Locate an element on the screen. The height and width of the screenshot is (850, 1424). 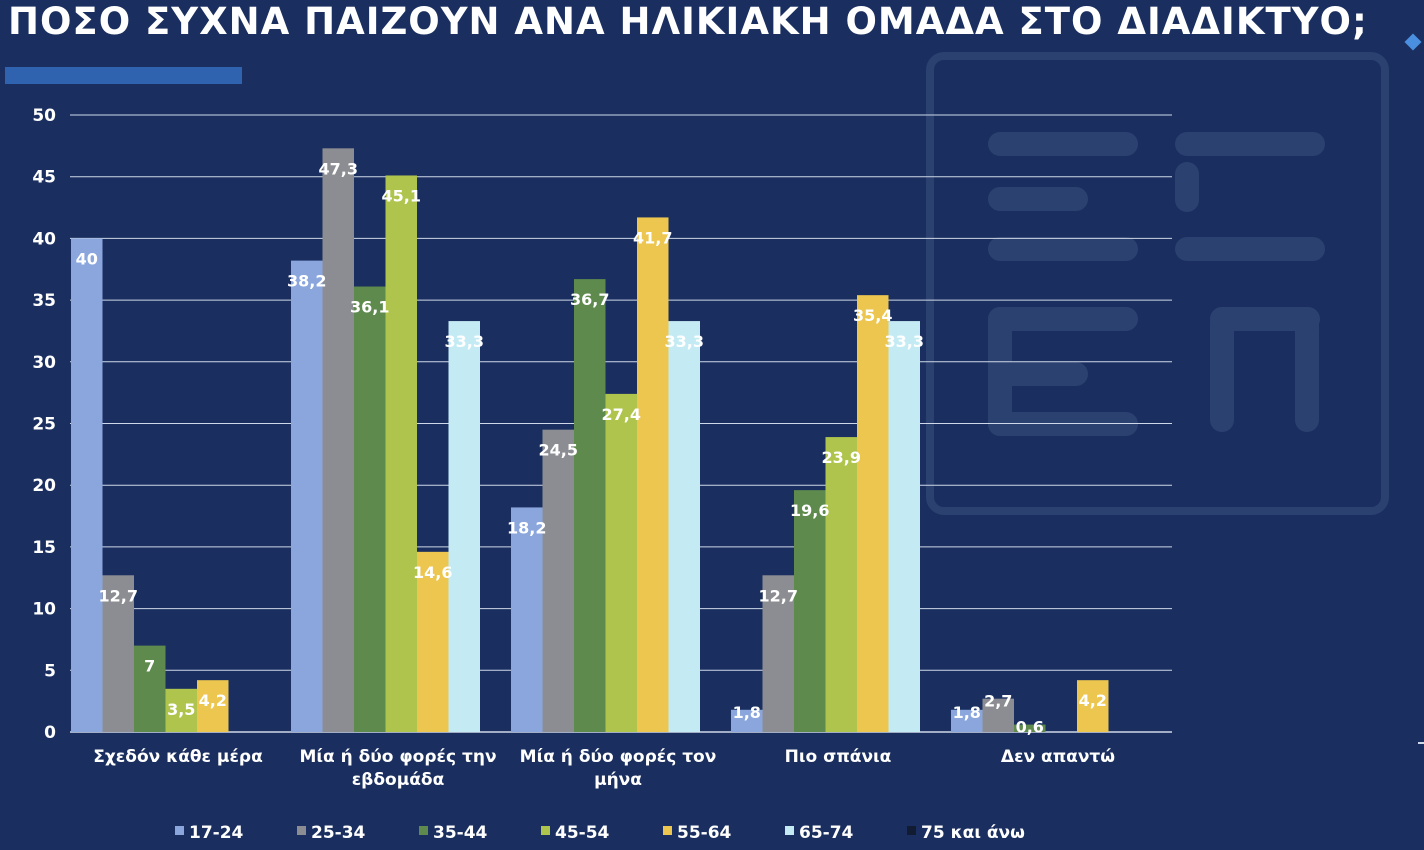
data-label: 40 is located at coordinates (87, 258).